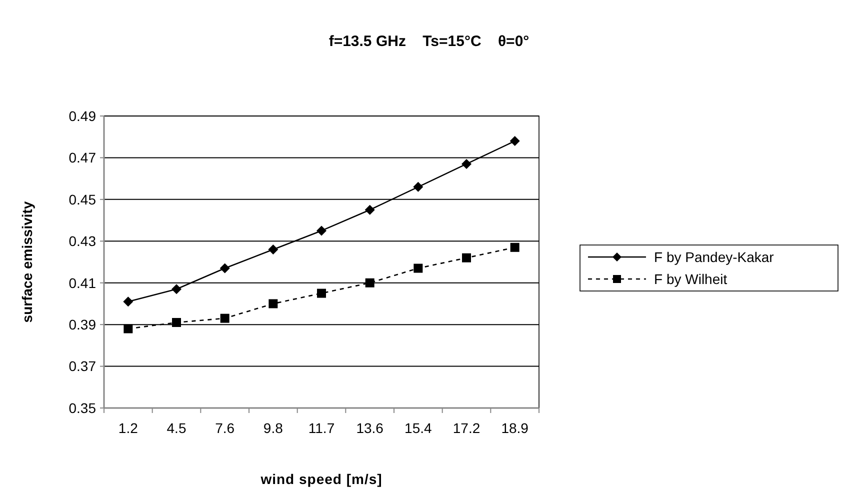 The width and height of the screenshot is (858, 495). What do you see at coordinates (82, 366) in the screenshot?
I see `y-tick-label: 0.37` at bounding box center [82, 366].